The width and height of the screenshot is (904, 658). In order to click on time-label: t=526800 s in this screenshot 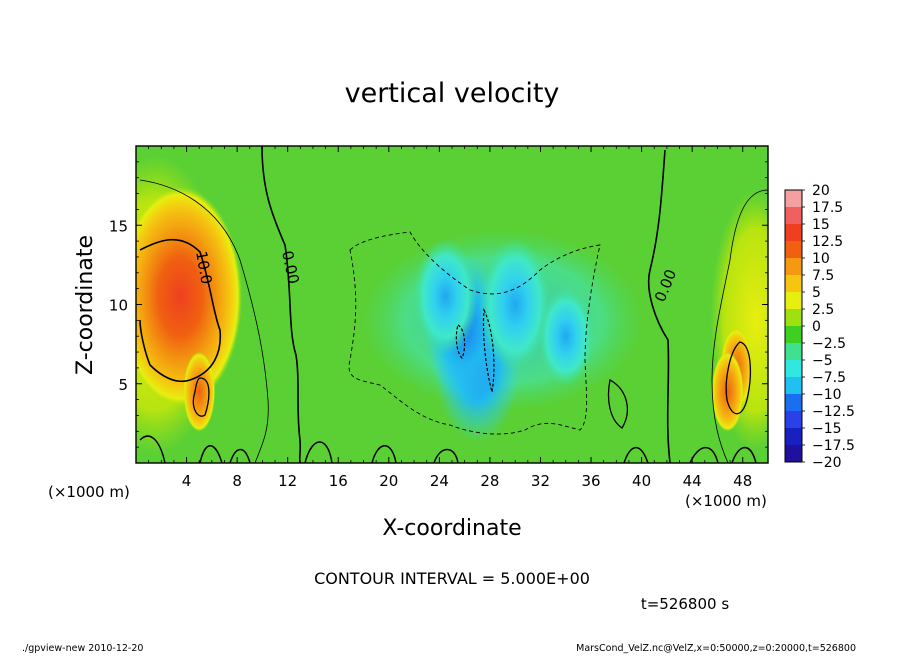, I will do `click(685, 604)`.